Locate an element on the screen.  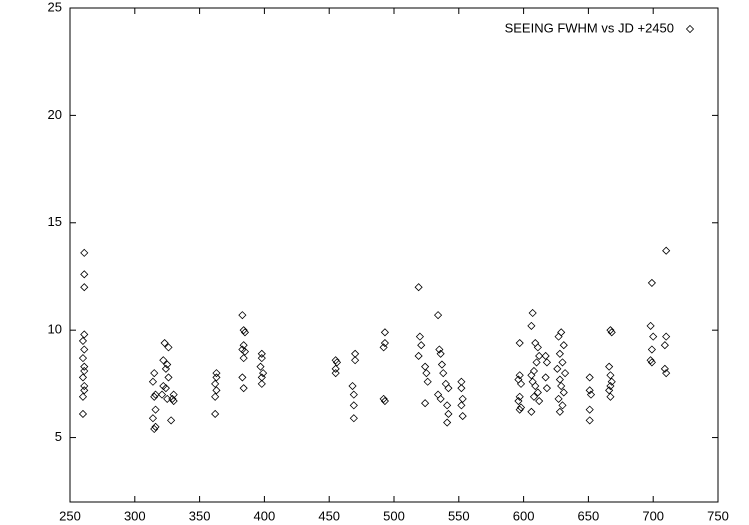
x-tick-label: 400 is located at coordinates (265, 515).